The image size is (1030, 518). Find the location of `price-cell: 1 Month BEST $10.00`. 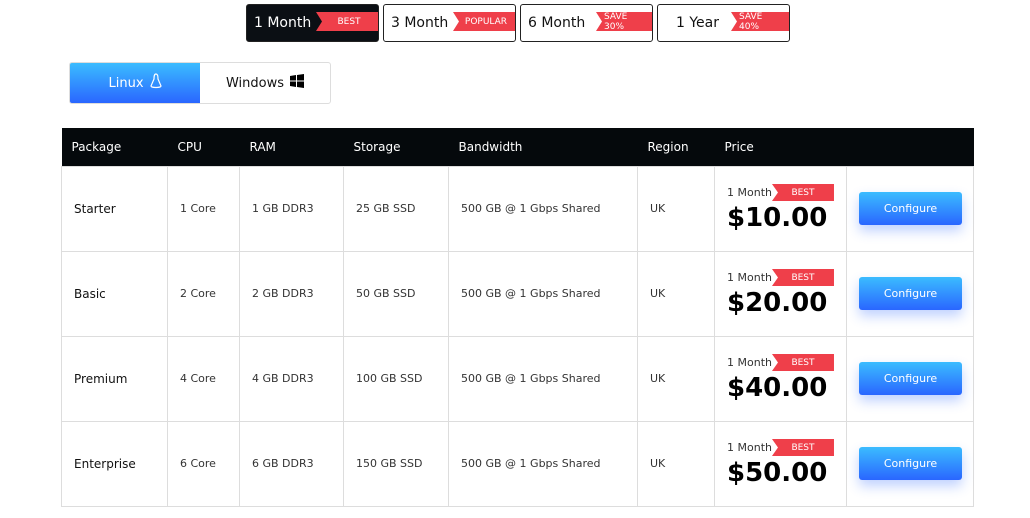

price-cell: 1 Month BEST $10.00 is located at coordinates (780, 208).